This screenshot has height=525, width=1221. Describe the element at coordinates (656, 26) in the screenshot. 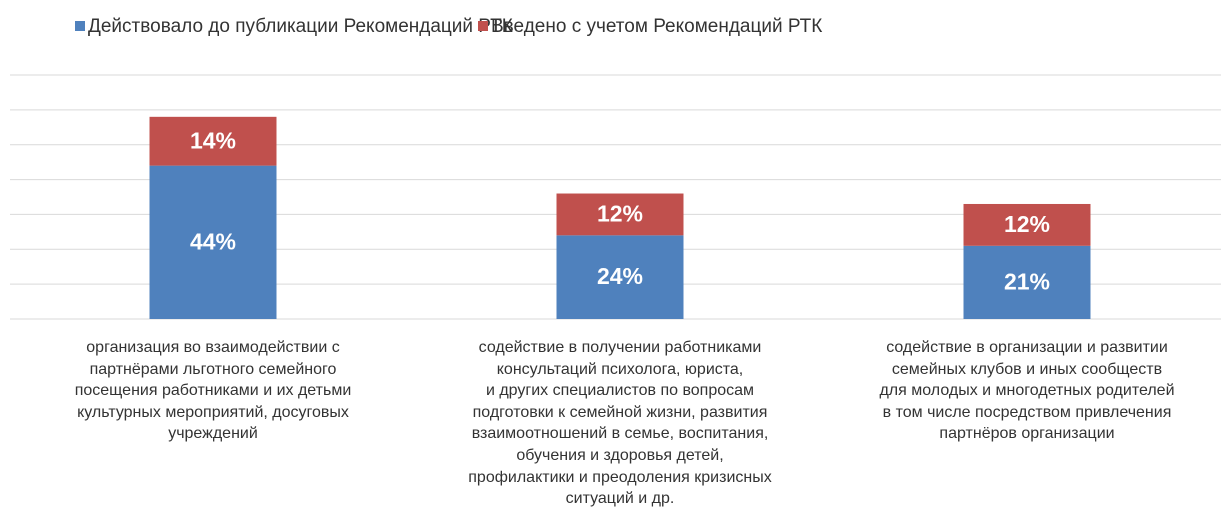

I see `legend-label: Введено с учетом Рекомендаций РТК` at that location.